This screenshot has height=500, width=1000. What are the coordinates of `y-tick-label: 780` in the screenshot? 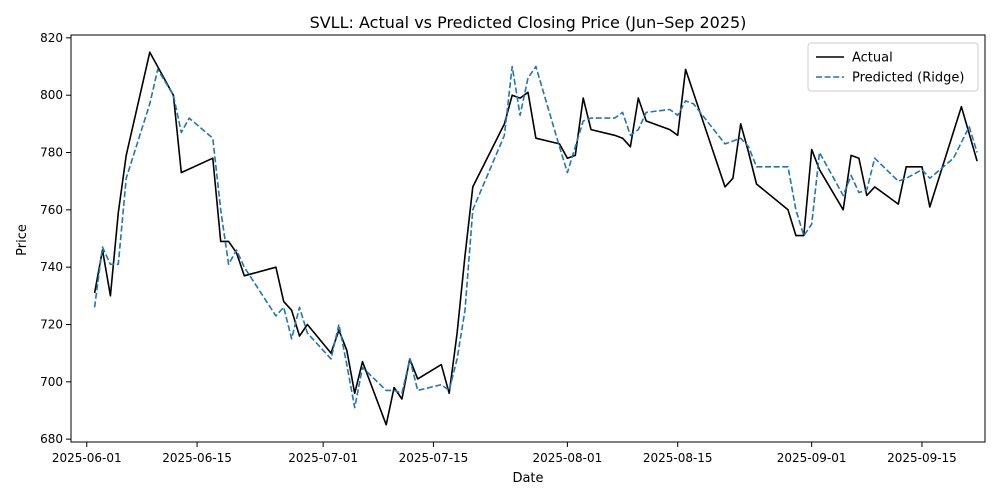 It's located at (51, 153).